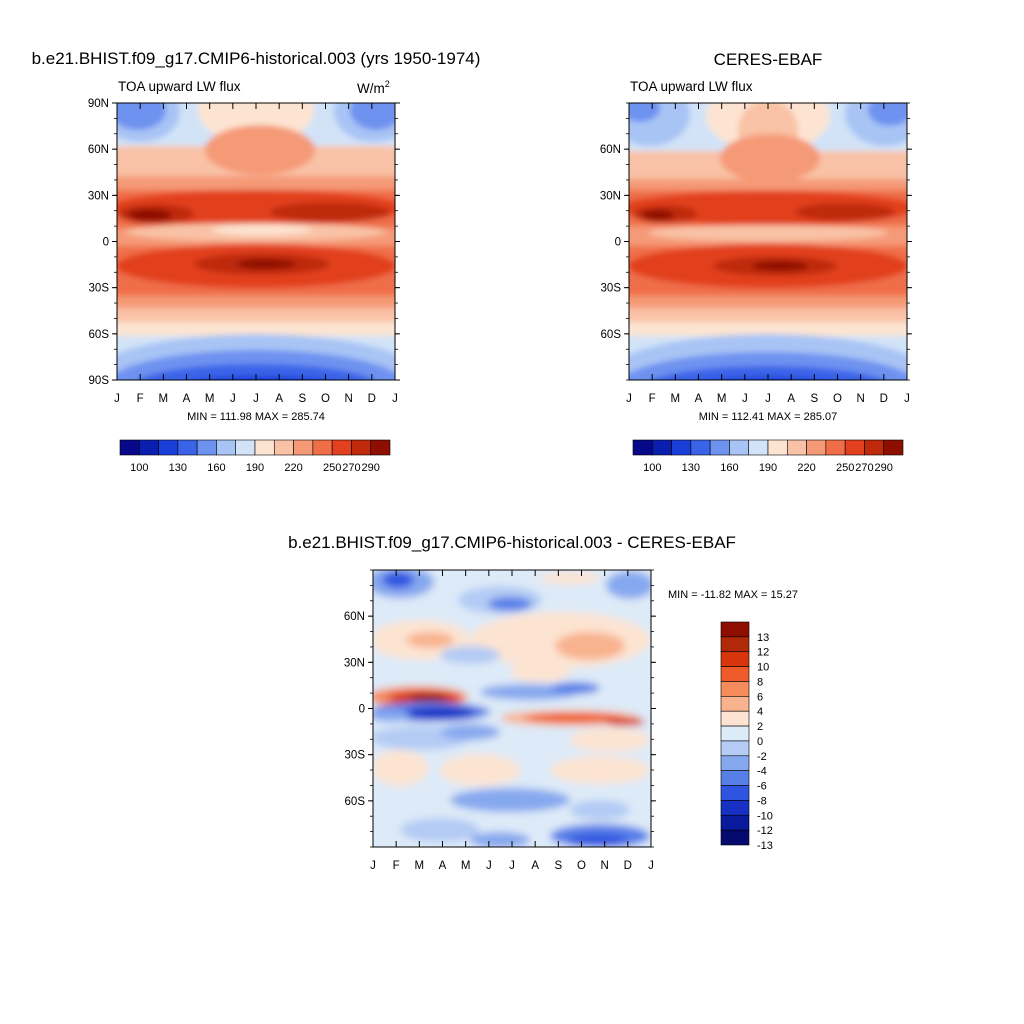 The height and width of the screenshot is (1024, 1024). I want to click on panel-c-field, so click(512, 708).